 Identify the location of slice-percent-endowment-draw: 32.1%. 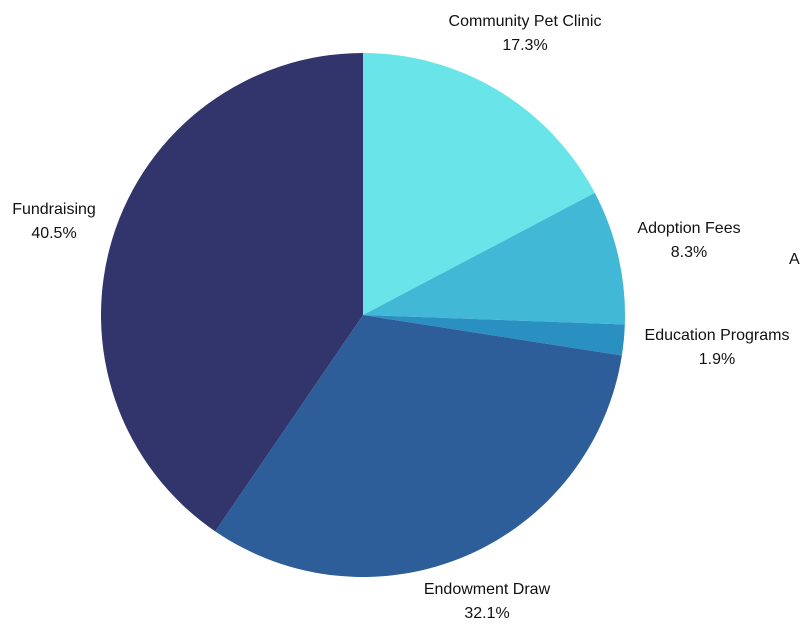
(486, 613).